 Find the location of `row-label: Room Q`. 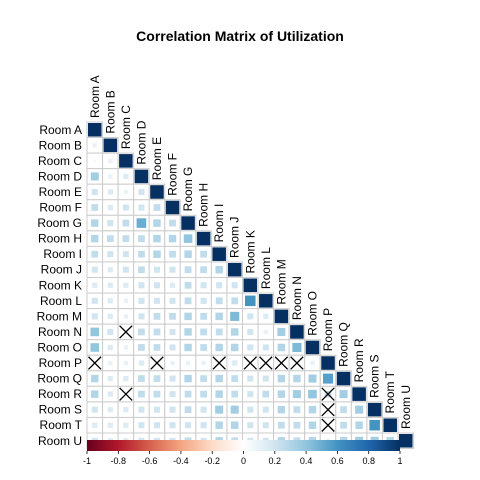

row-label: Room Q is located at coordinates (59, 379).